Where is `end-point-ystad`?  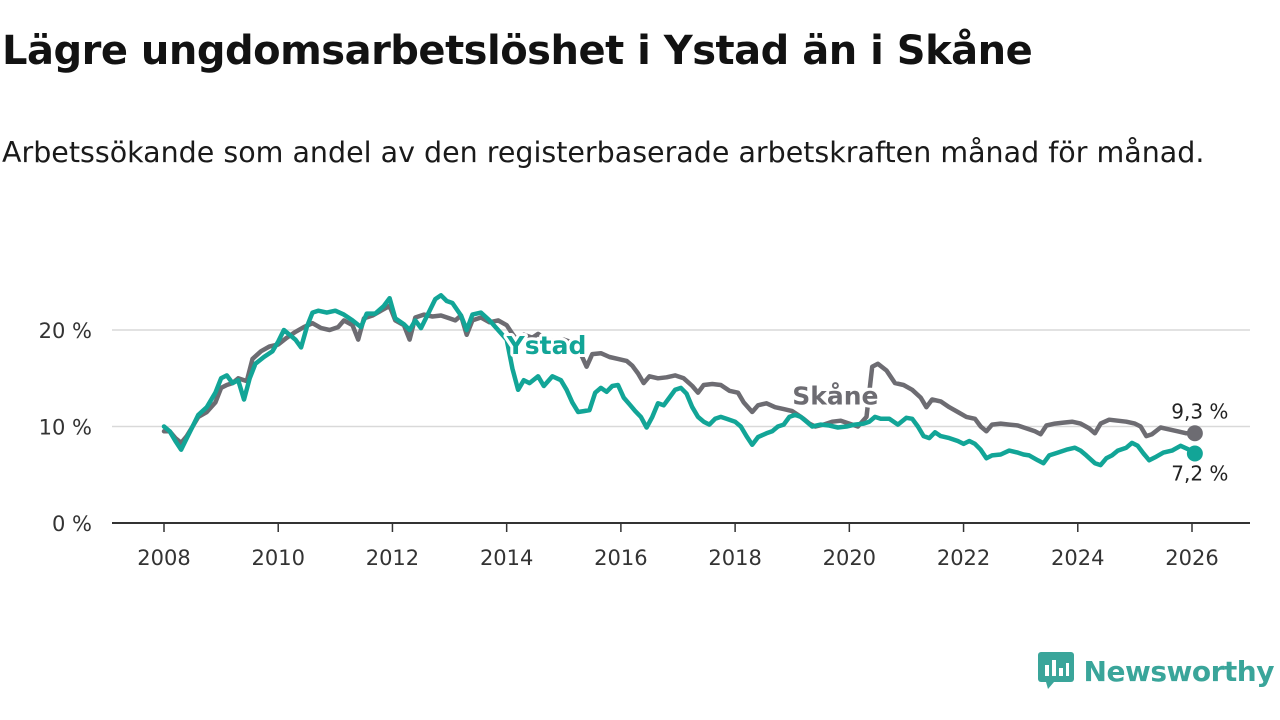 end-point-ystad is located at coordinates (1194, 453).